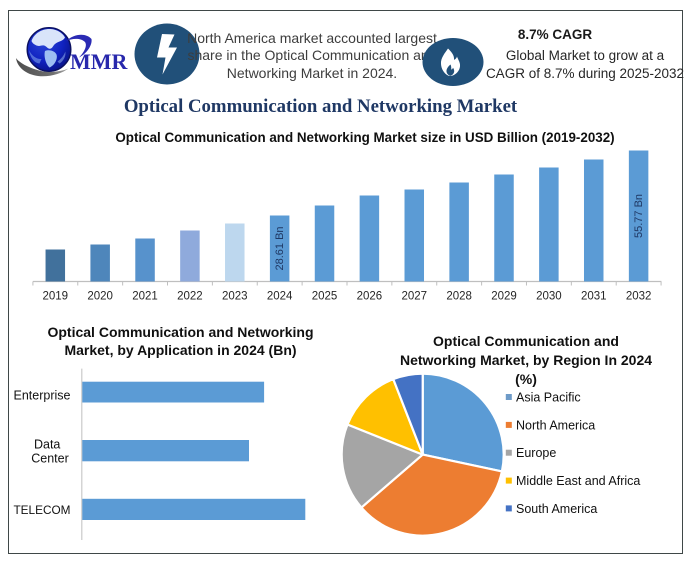  What do you see at coordinates (459, 297) in the screenshot?
I see `svg-text: 2028` at bounding box center [459, 297].